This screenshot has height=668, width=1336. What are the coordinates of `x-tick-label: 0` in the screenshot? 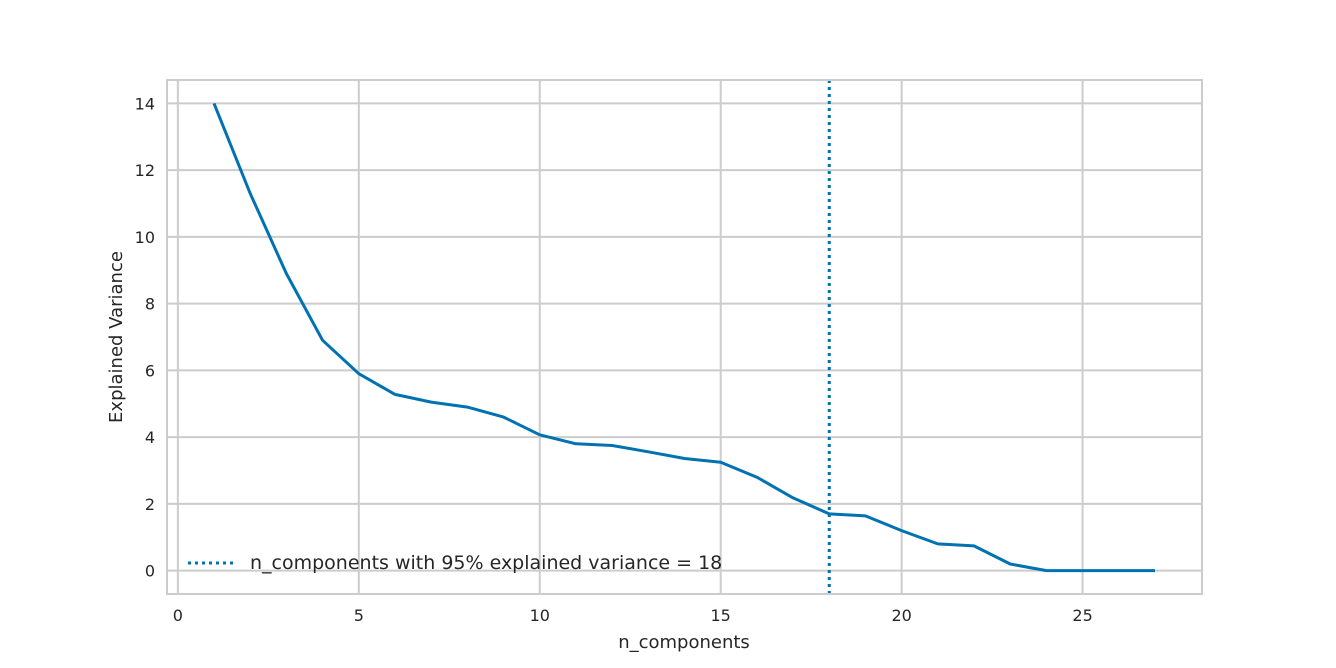 It's located at (178, 615).